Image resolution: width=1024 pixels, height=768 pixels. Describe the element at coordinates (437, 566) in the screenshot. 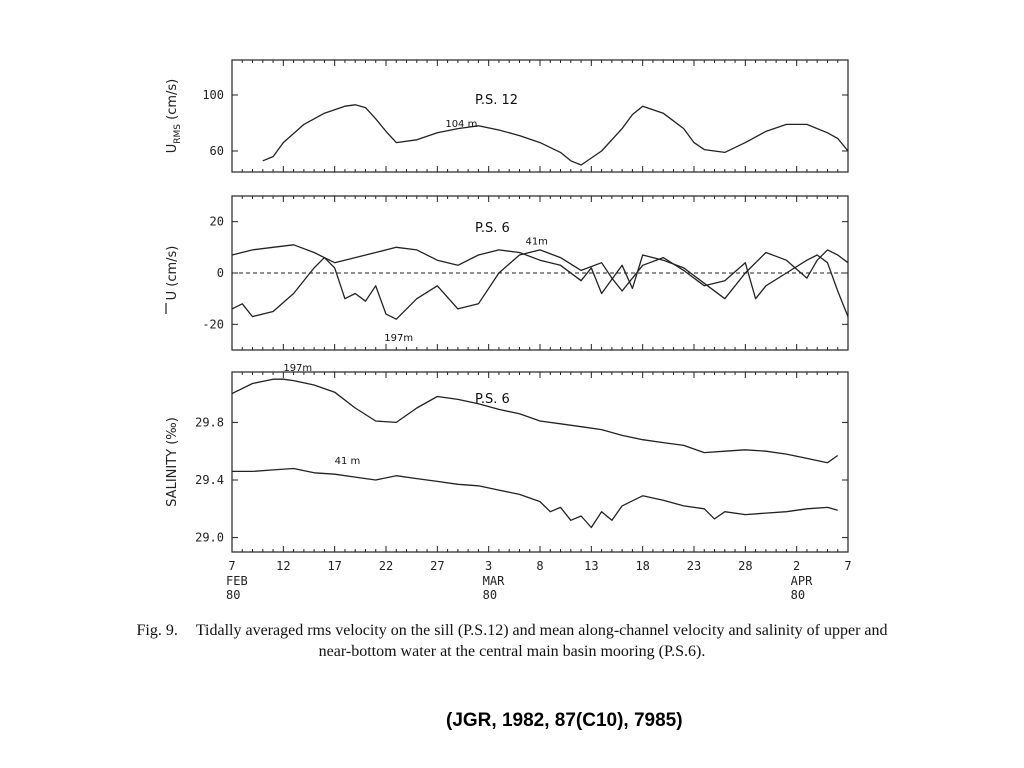

I see `x-tick-label: 27` at that location.